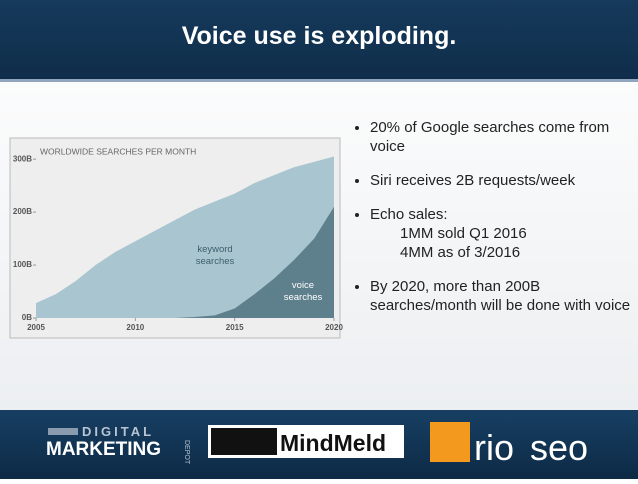 This screenshot has height=484, width=638. What do you see at coordinates (244, 441) in the screenshot?
I see `logo-dots` at bounding box center [244, 441].